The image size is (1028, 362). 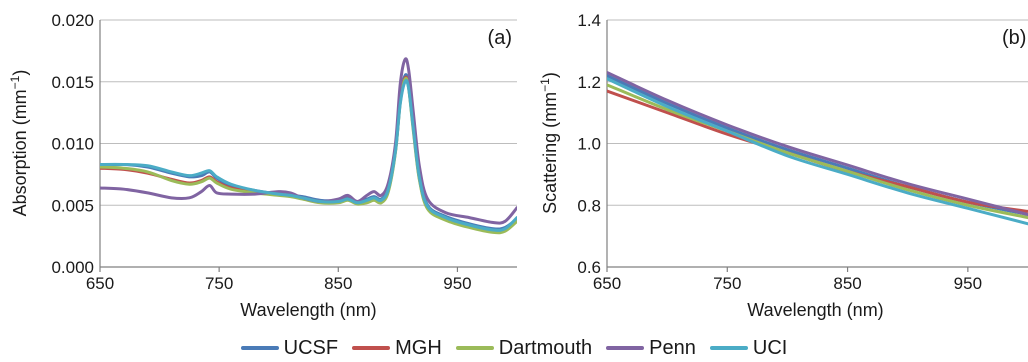 What do you see at coordinates (815, 310) in the screenshot?
I see `scattering-x-axis-label: Wavelength (nm)` at bounding box center [815, 310].